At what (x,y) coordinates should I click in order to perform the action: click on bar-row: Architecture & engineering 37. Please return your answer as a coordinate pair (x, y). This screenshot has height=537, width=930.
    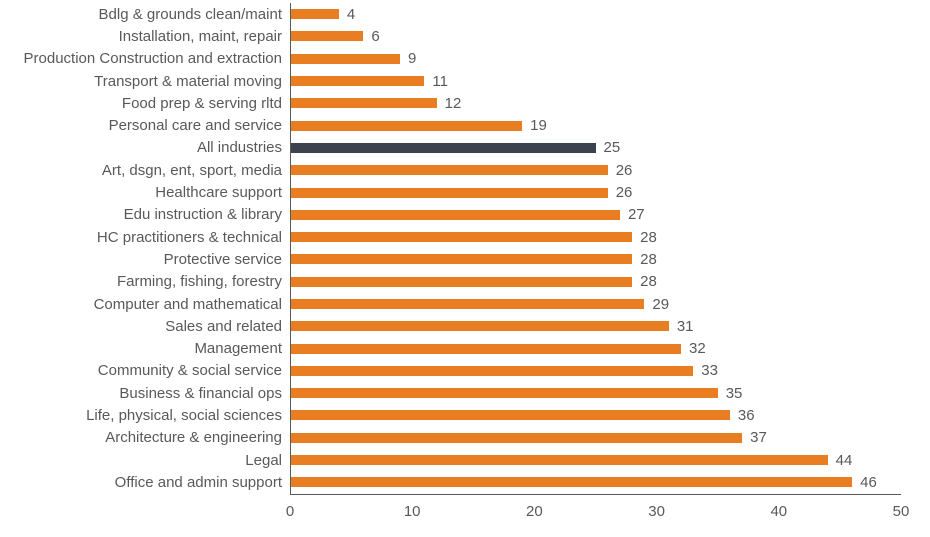
    Looking at the image, I should click on (450, 438).